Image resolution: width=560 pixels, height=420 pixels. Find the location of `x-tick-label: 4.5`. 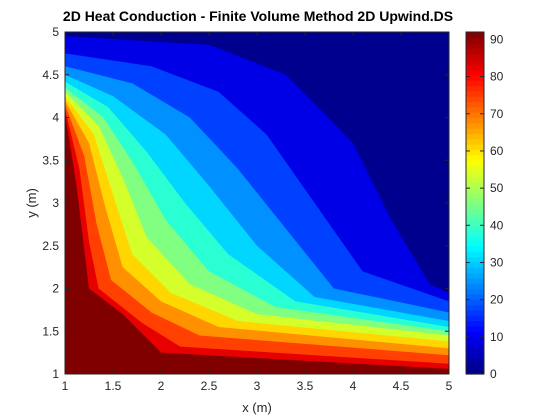

x-tick-label: 4.5 is located at coordinates (401, 386).